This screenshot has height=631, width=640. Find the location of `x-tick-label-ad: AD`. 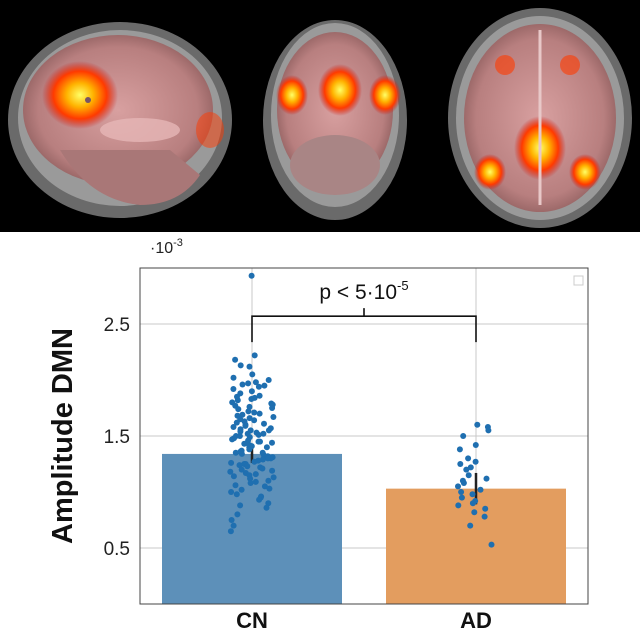

x-tick-label-ad: AD is located at coordinates (476, 619).